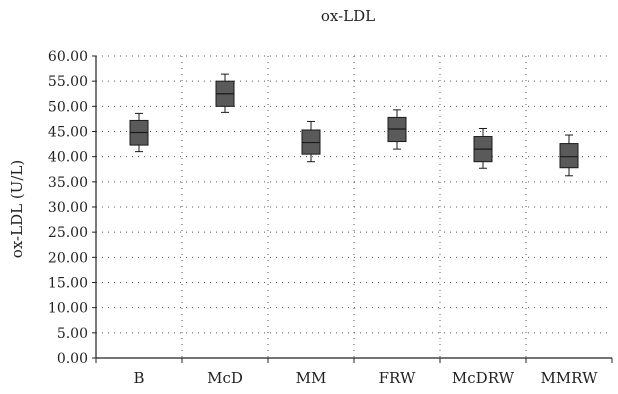  Describe the element at coordinates (68, 133) in the screenshot. I see `y-tick-label: 45.00` at that location.